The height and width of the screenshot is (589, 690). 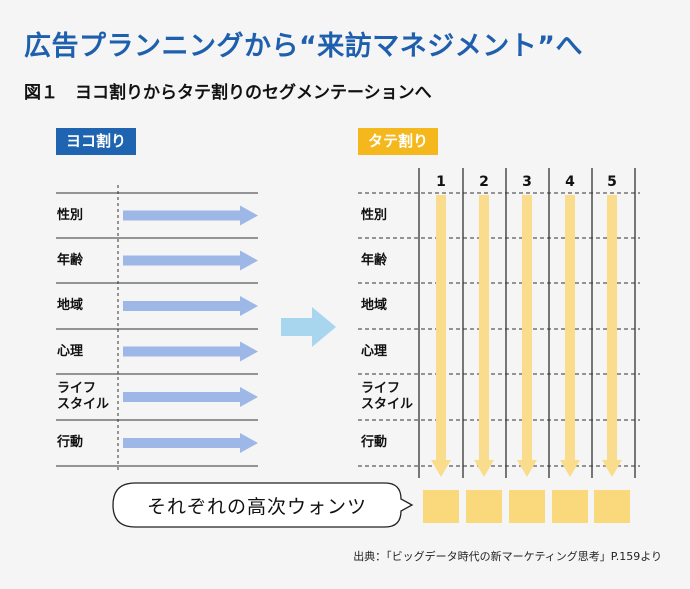 What do you see at coordinates (228, 93) in the screenshot?
I see `figure-subtitle: 図１ ヨコ割りからタテ割りのセグメンテーションへ` at bounding box center [228, 93].